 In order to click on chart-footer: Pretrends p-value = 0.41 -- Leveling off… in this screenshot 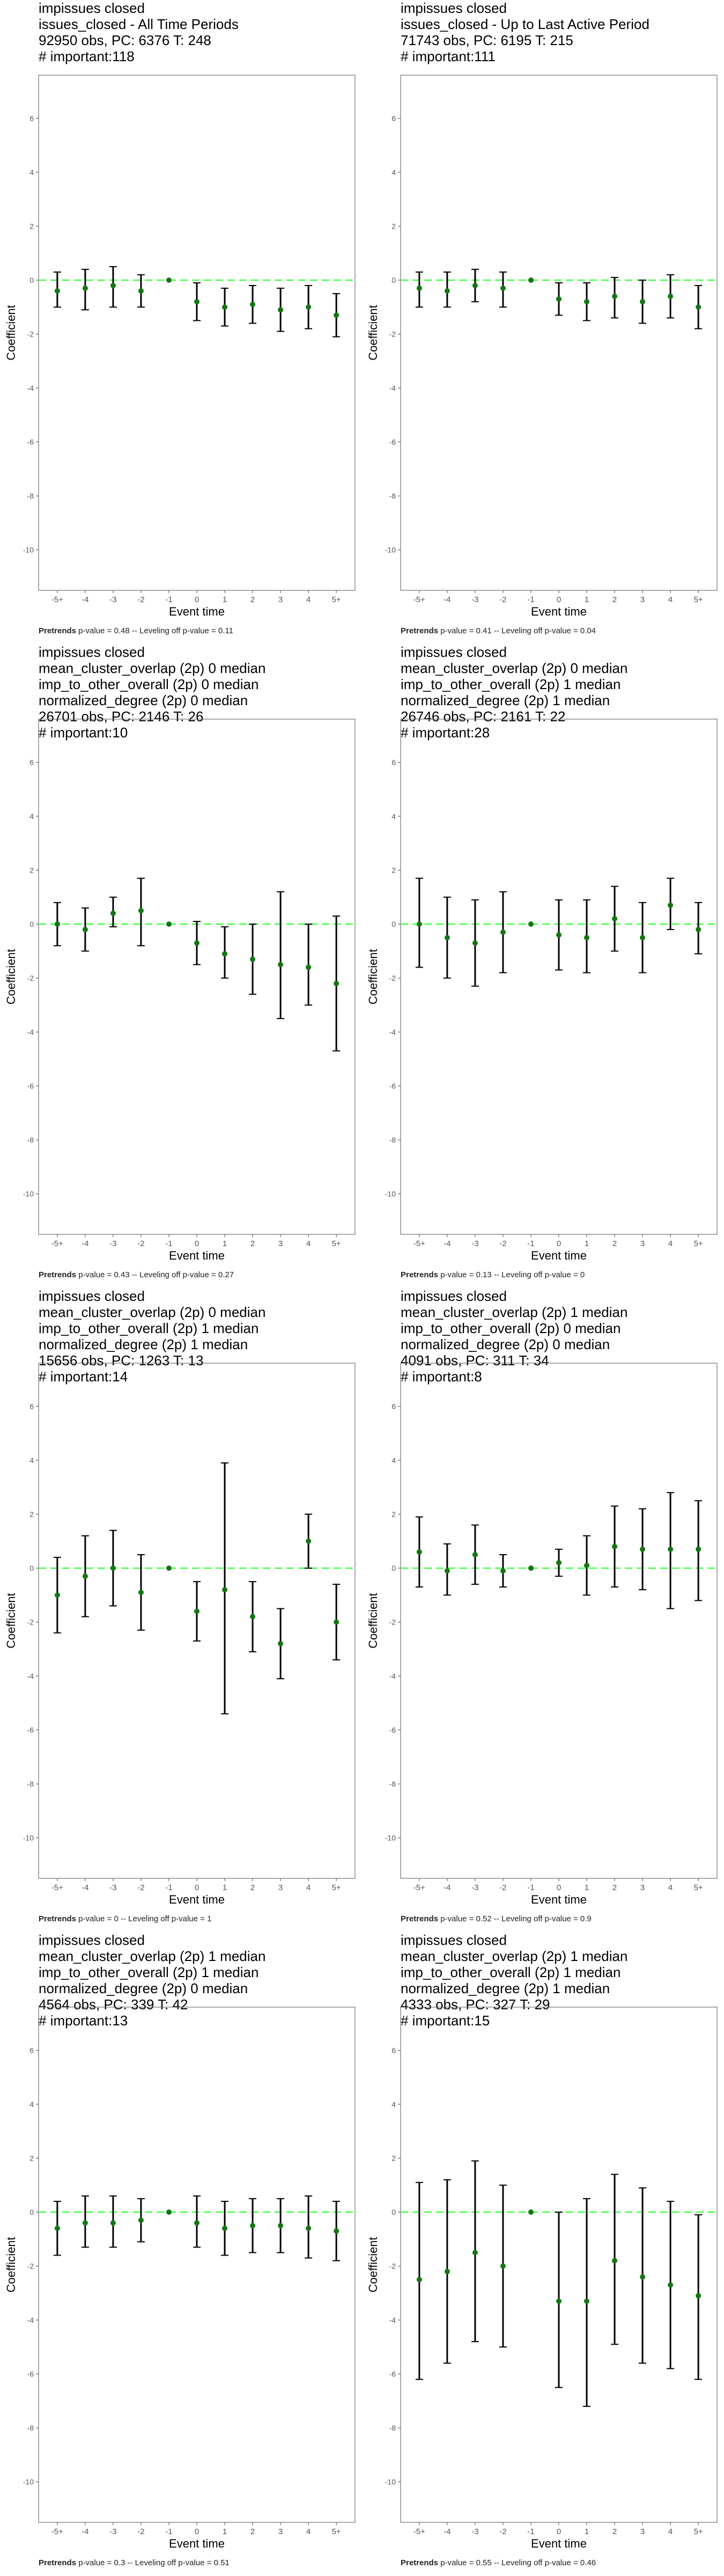, I will do `click(498, 630)`.